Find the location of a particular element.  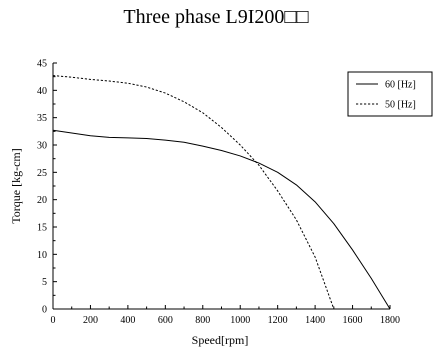

legend-label-1: 60 [Hz] is located at coordinates (400, 85).